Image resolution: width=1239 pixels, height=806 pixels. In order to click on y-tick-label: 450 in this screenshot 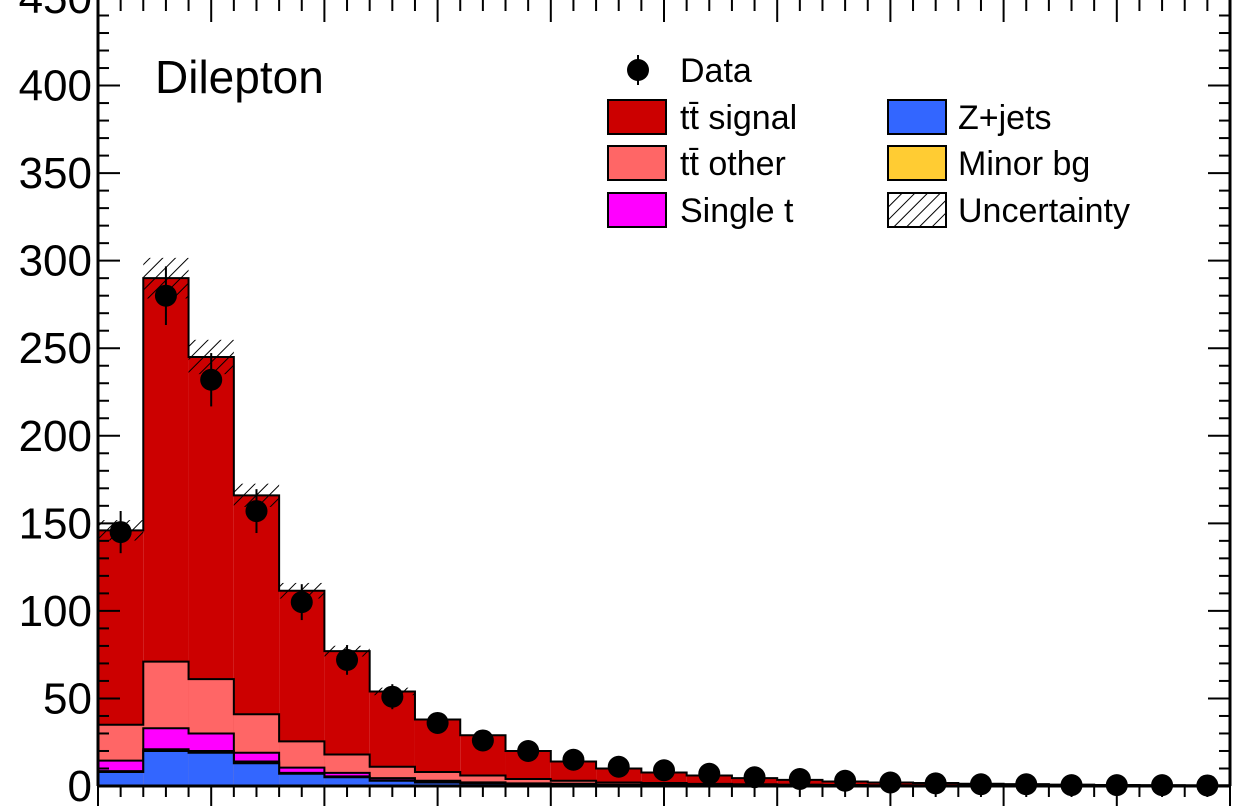, I will do `click(55, 11)`.